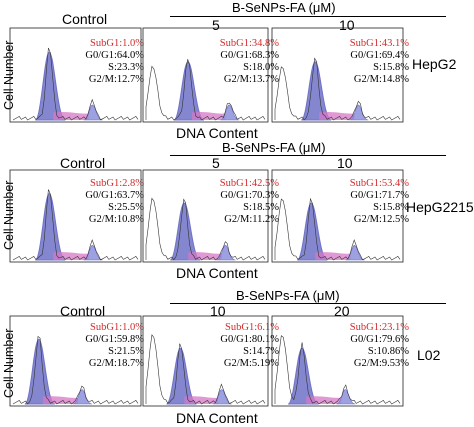 The image size is (474, 427). Describe the element at coordinates (218, 311) in the screenshot. I see `row3-col2-label: 10` at that location.